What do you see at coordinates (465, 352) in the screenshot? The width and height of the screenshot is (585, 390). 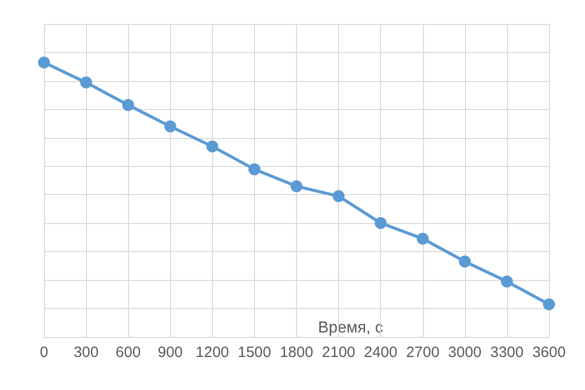 I see `x-tick-label: 3000` at bounding box center [465, 352].